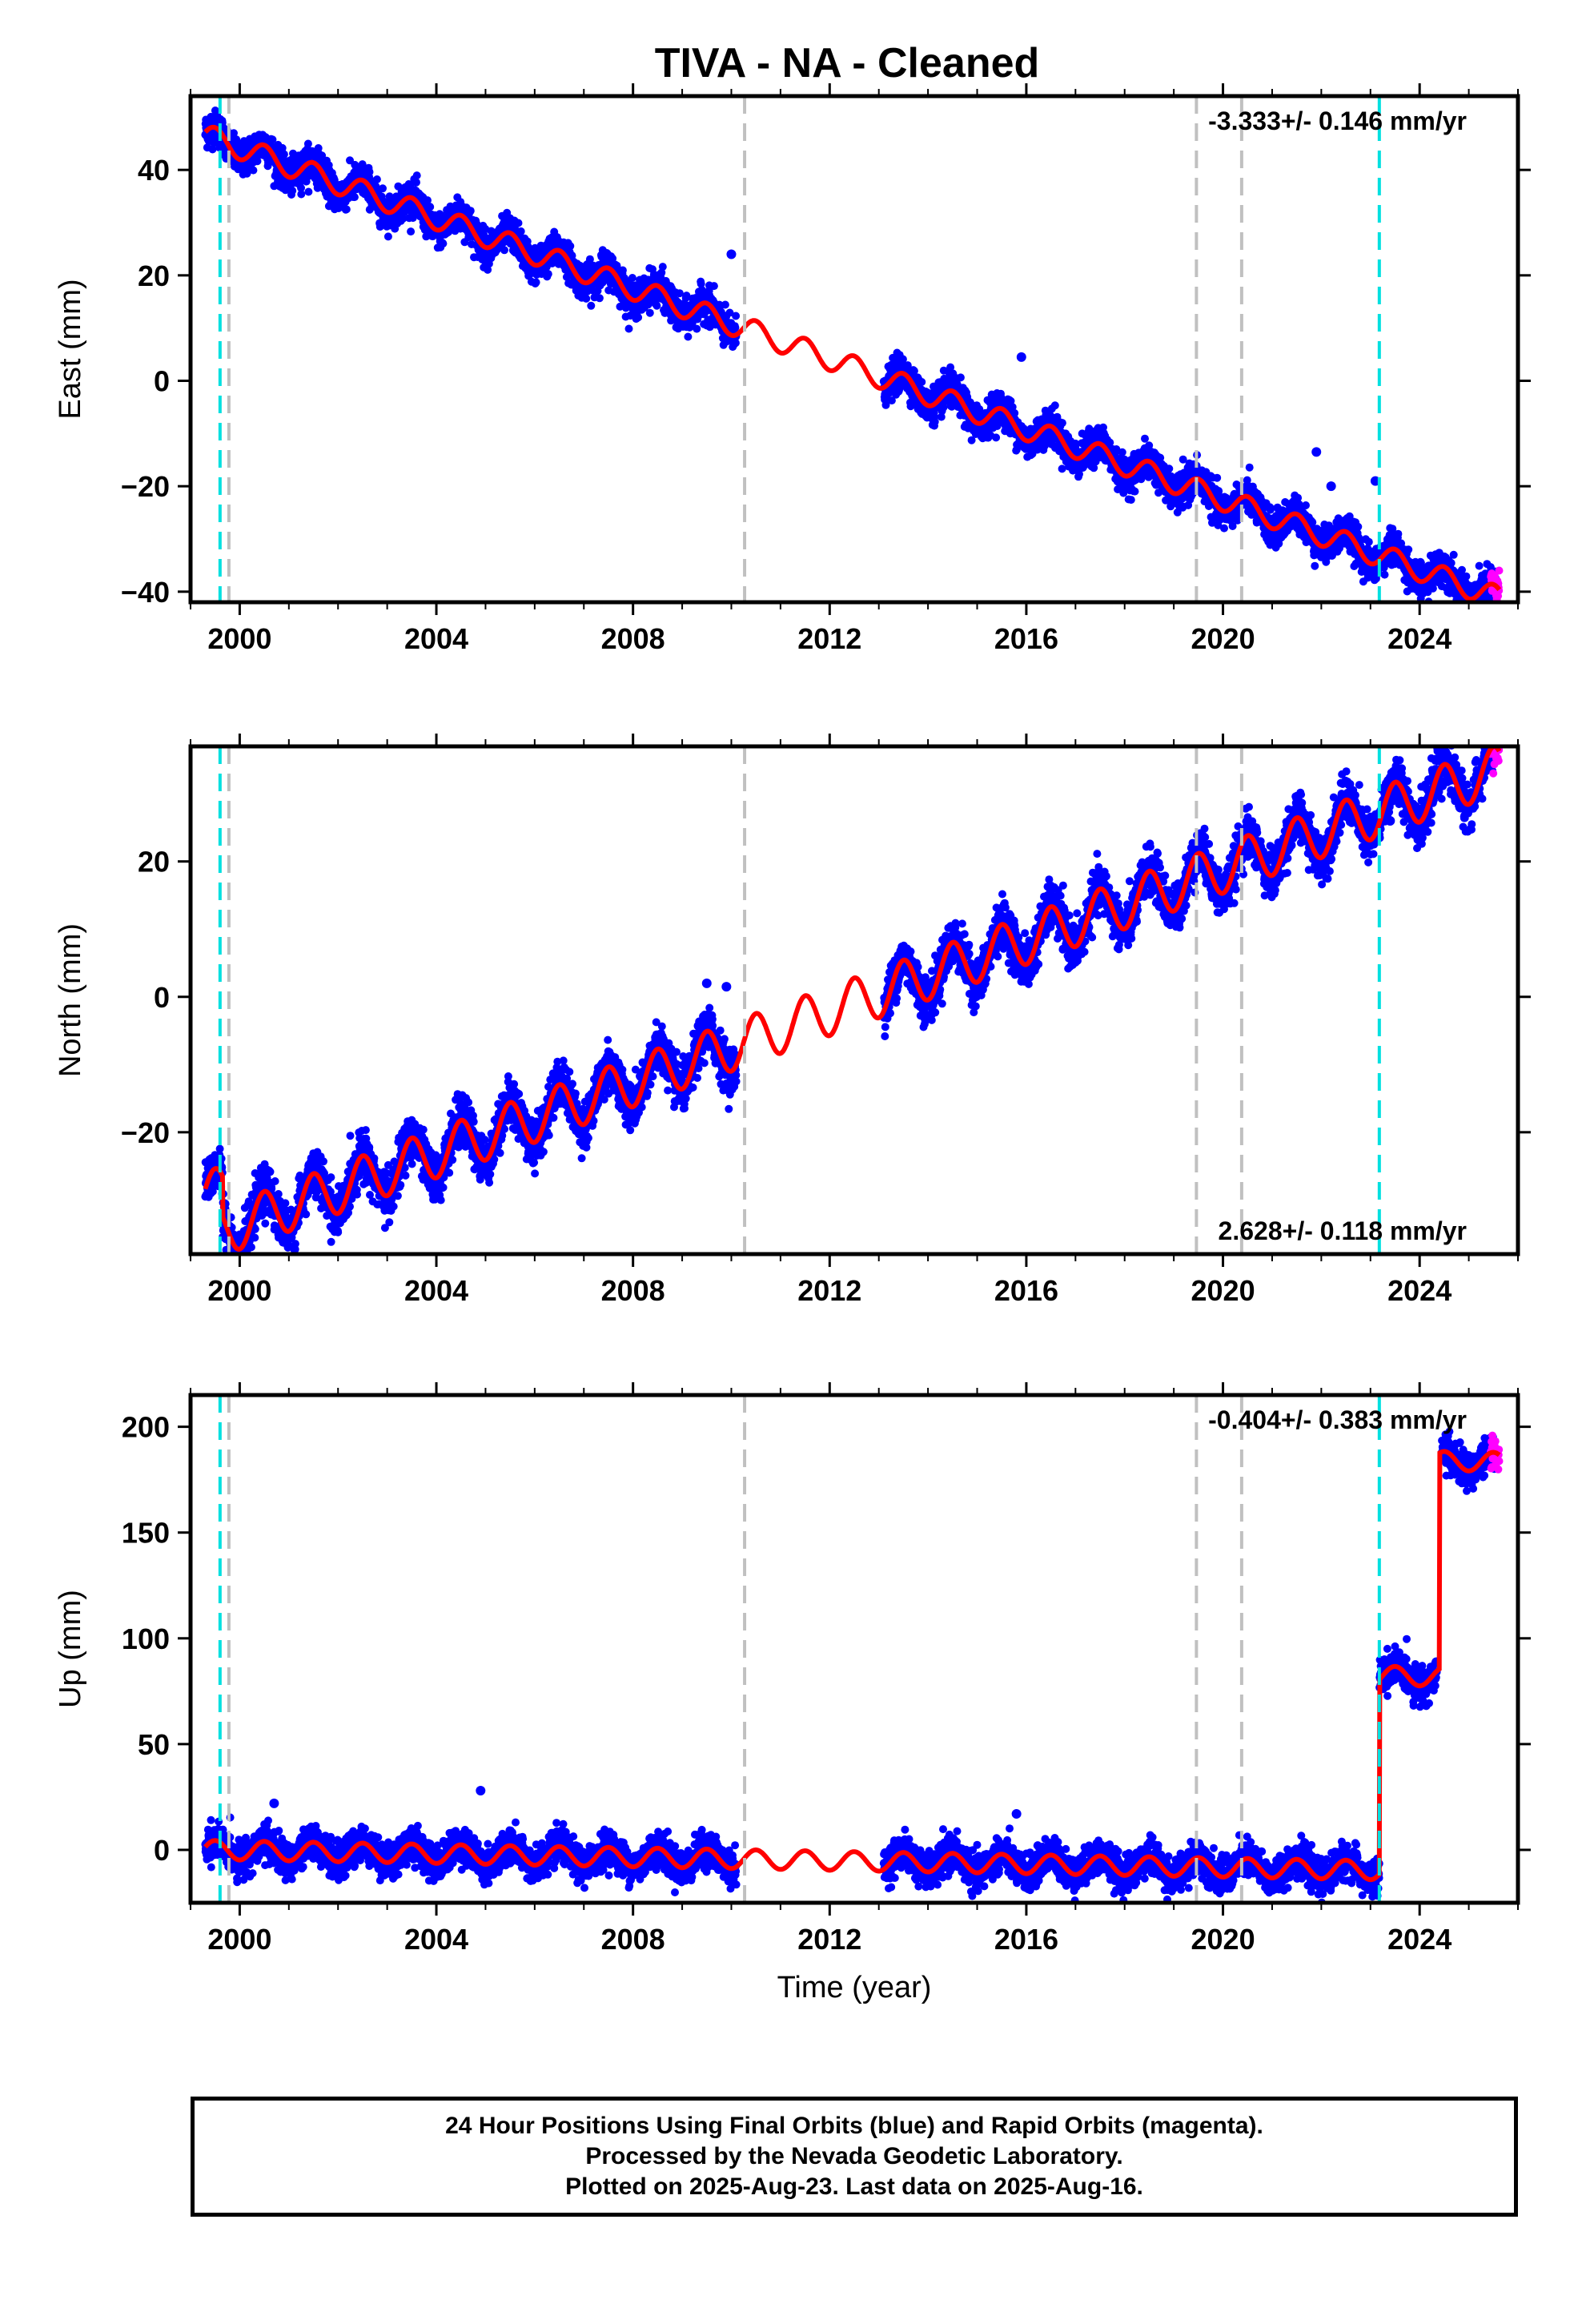  What do you see at coordinates (145, 592) in the screenshot?
I see `y-tick-label: −40` at bounding box center [145, 592].